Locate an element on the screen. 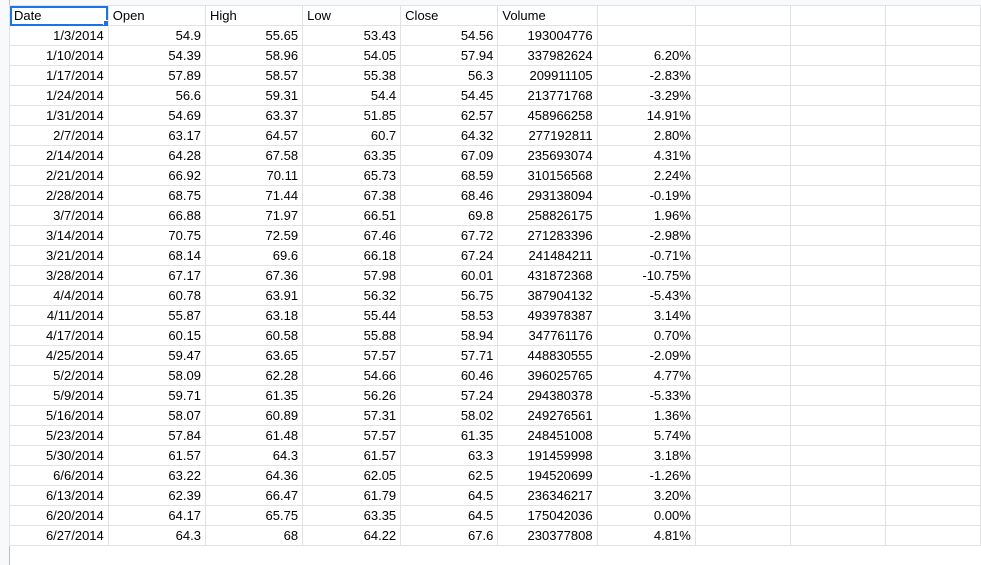 This screenshot has height=565, width=981. data-cell: 58.53 is located at coordinates (449, 315).